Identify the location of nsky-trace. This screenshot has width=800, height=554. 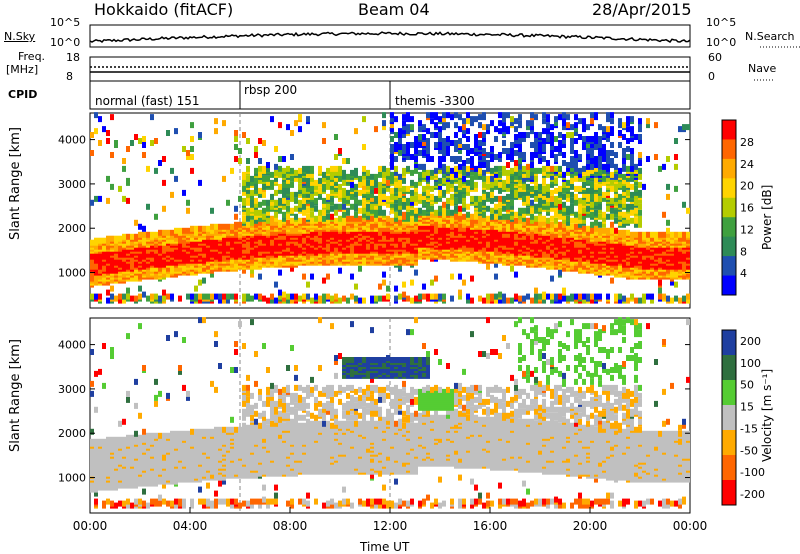
(390, 37).